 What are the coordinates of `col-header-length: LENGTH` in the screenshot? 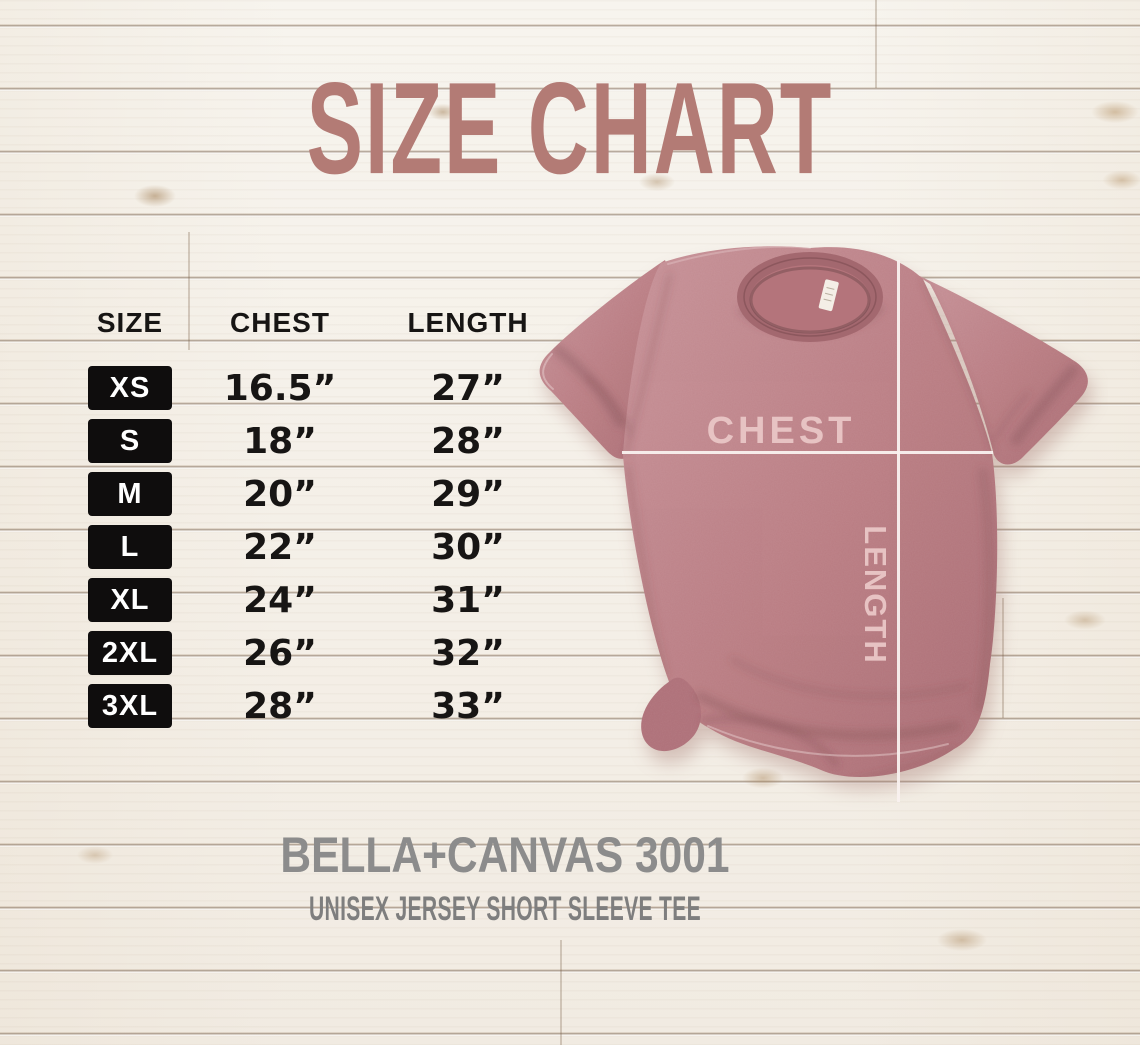 It's located at (468, 322).